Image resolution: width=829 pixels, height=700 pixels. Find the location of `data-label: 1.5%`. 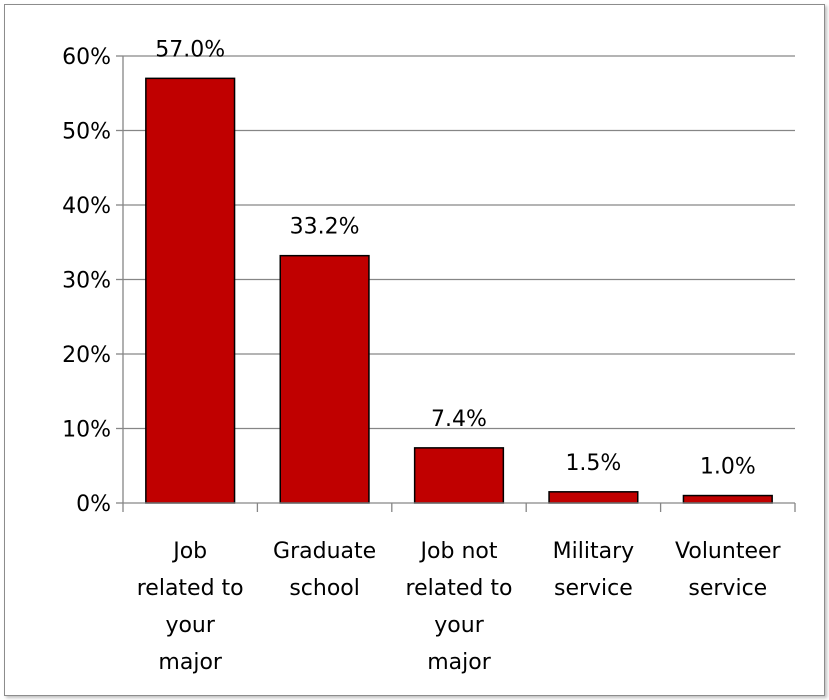

data-label: 1.5% is located at coordinates (593, 463).